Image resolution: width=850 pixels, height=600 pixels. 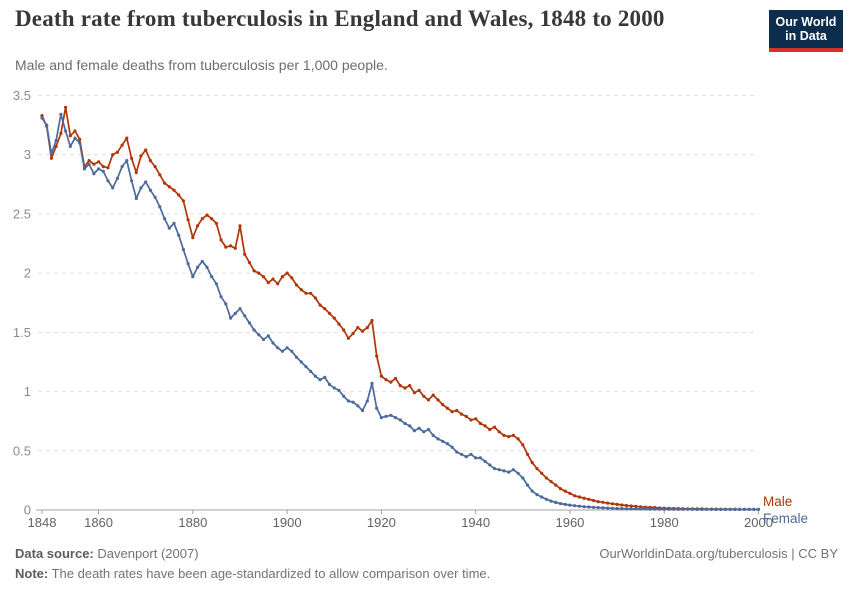 What do you see at coordinates (532, 463) in the screenshot?
I see `male-point-1952` at bounding box center [532, 463].